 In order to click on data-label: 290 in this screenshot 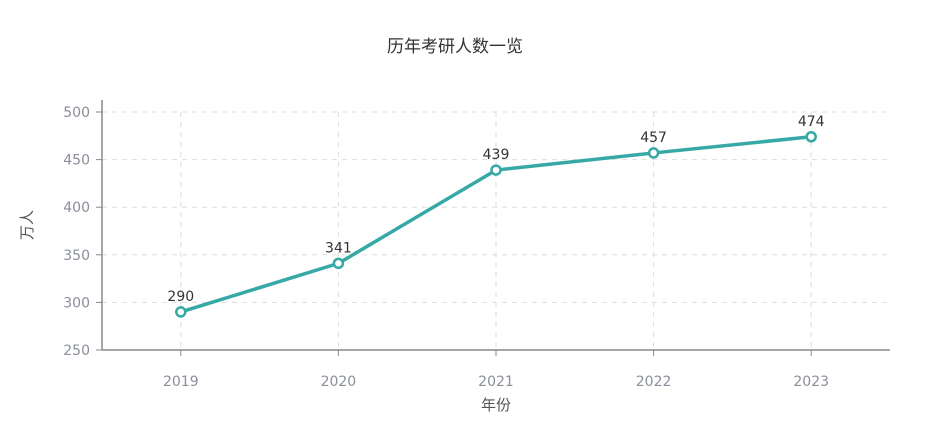, I will do `click(180, 297)`.